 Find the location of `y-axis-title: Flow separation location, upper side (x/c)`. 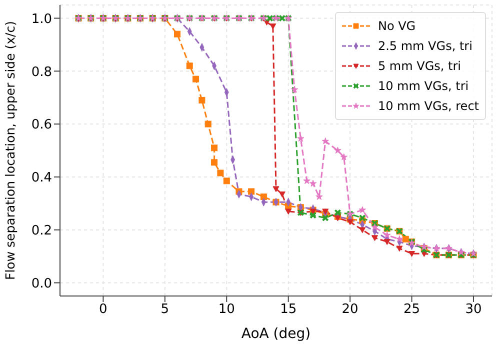

y-axis-title: Flow separation location, upper side (x/c) is located at coordinates (10, 150).